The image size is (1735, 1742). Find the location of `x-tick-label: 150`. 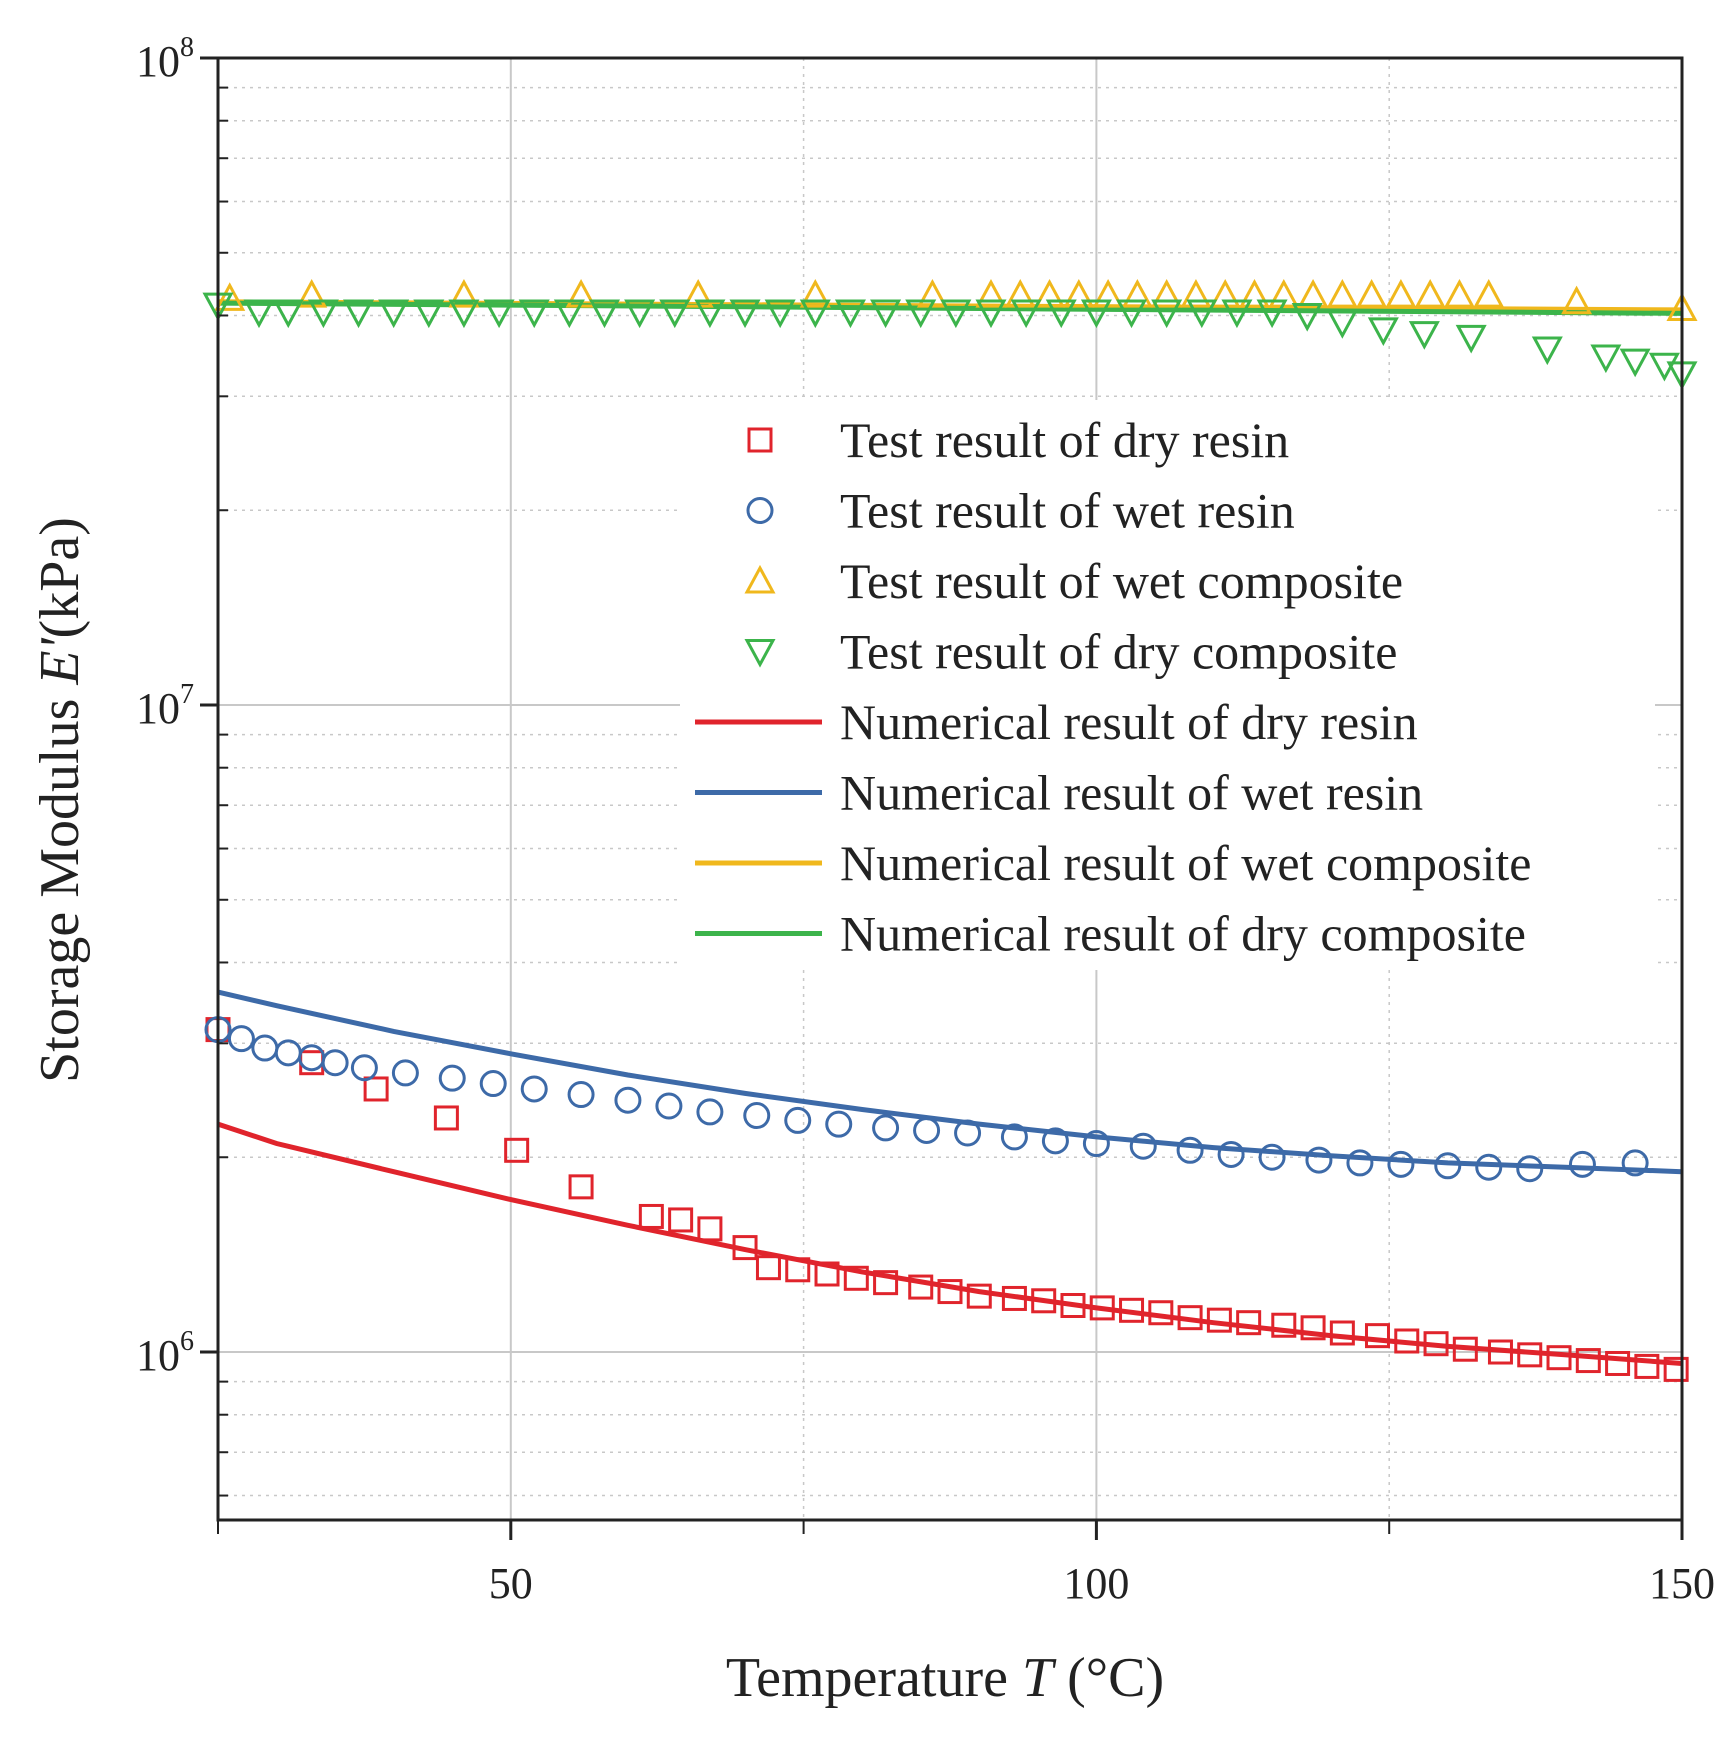

x-tick-label: 150 is located at coordinates (1682, 1583).